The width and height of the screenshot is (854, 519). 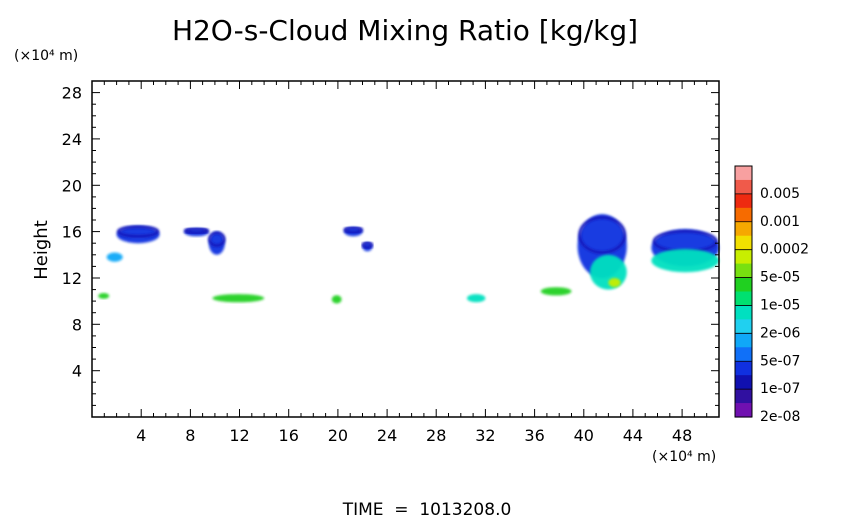 I want to click on x-tick-label: 8, so click(x=190, y=435).